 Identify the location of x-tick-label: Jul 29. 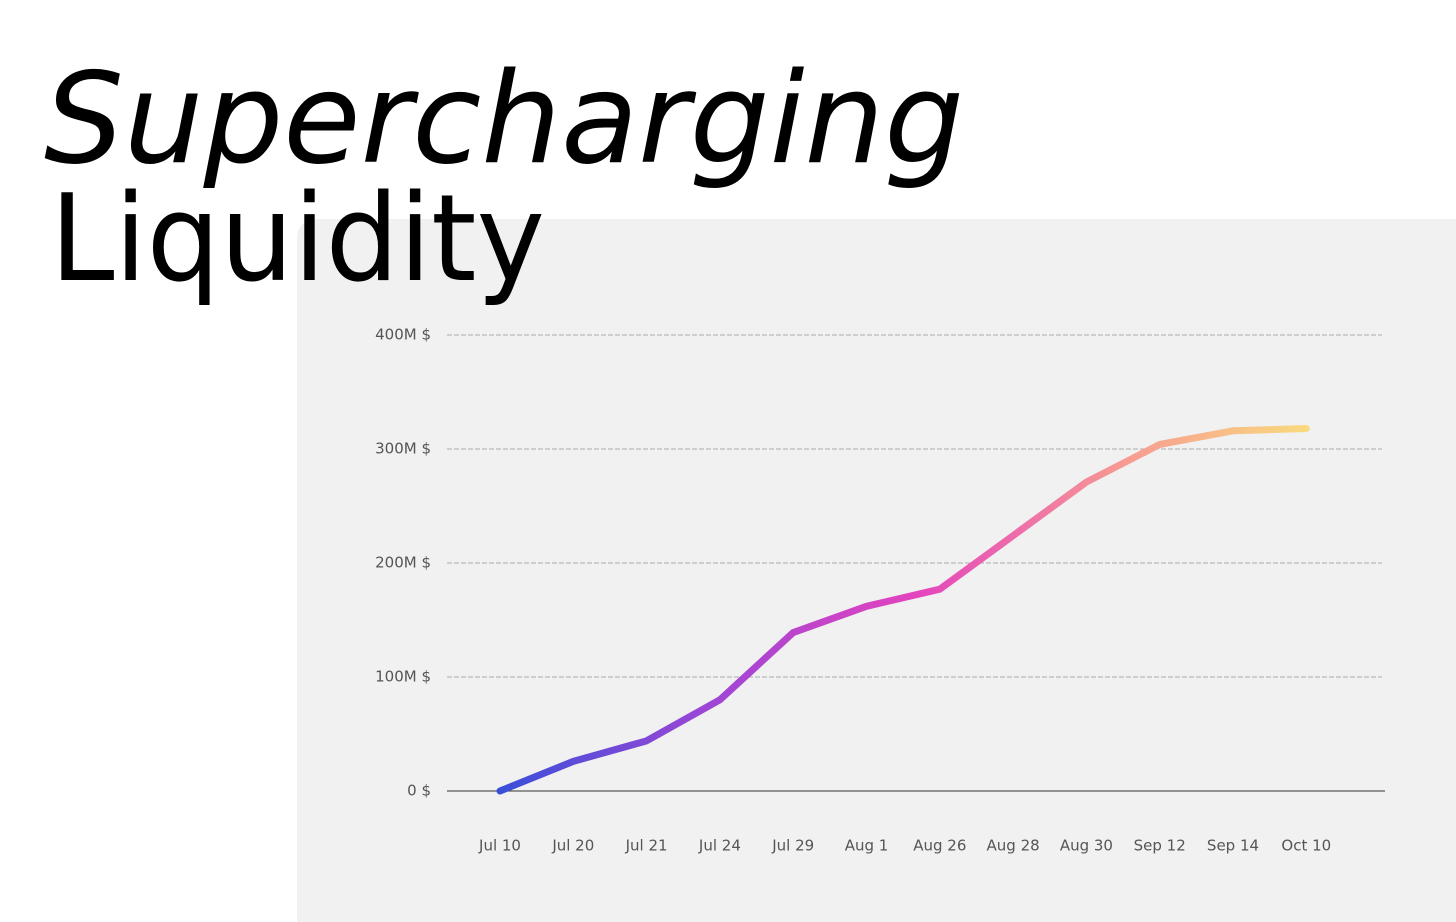
(792, 846).